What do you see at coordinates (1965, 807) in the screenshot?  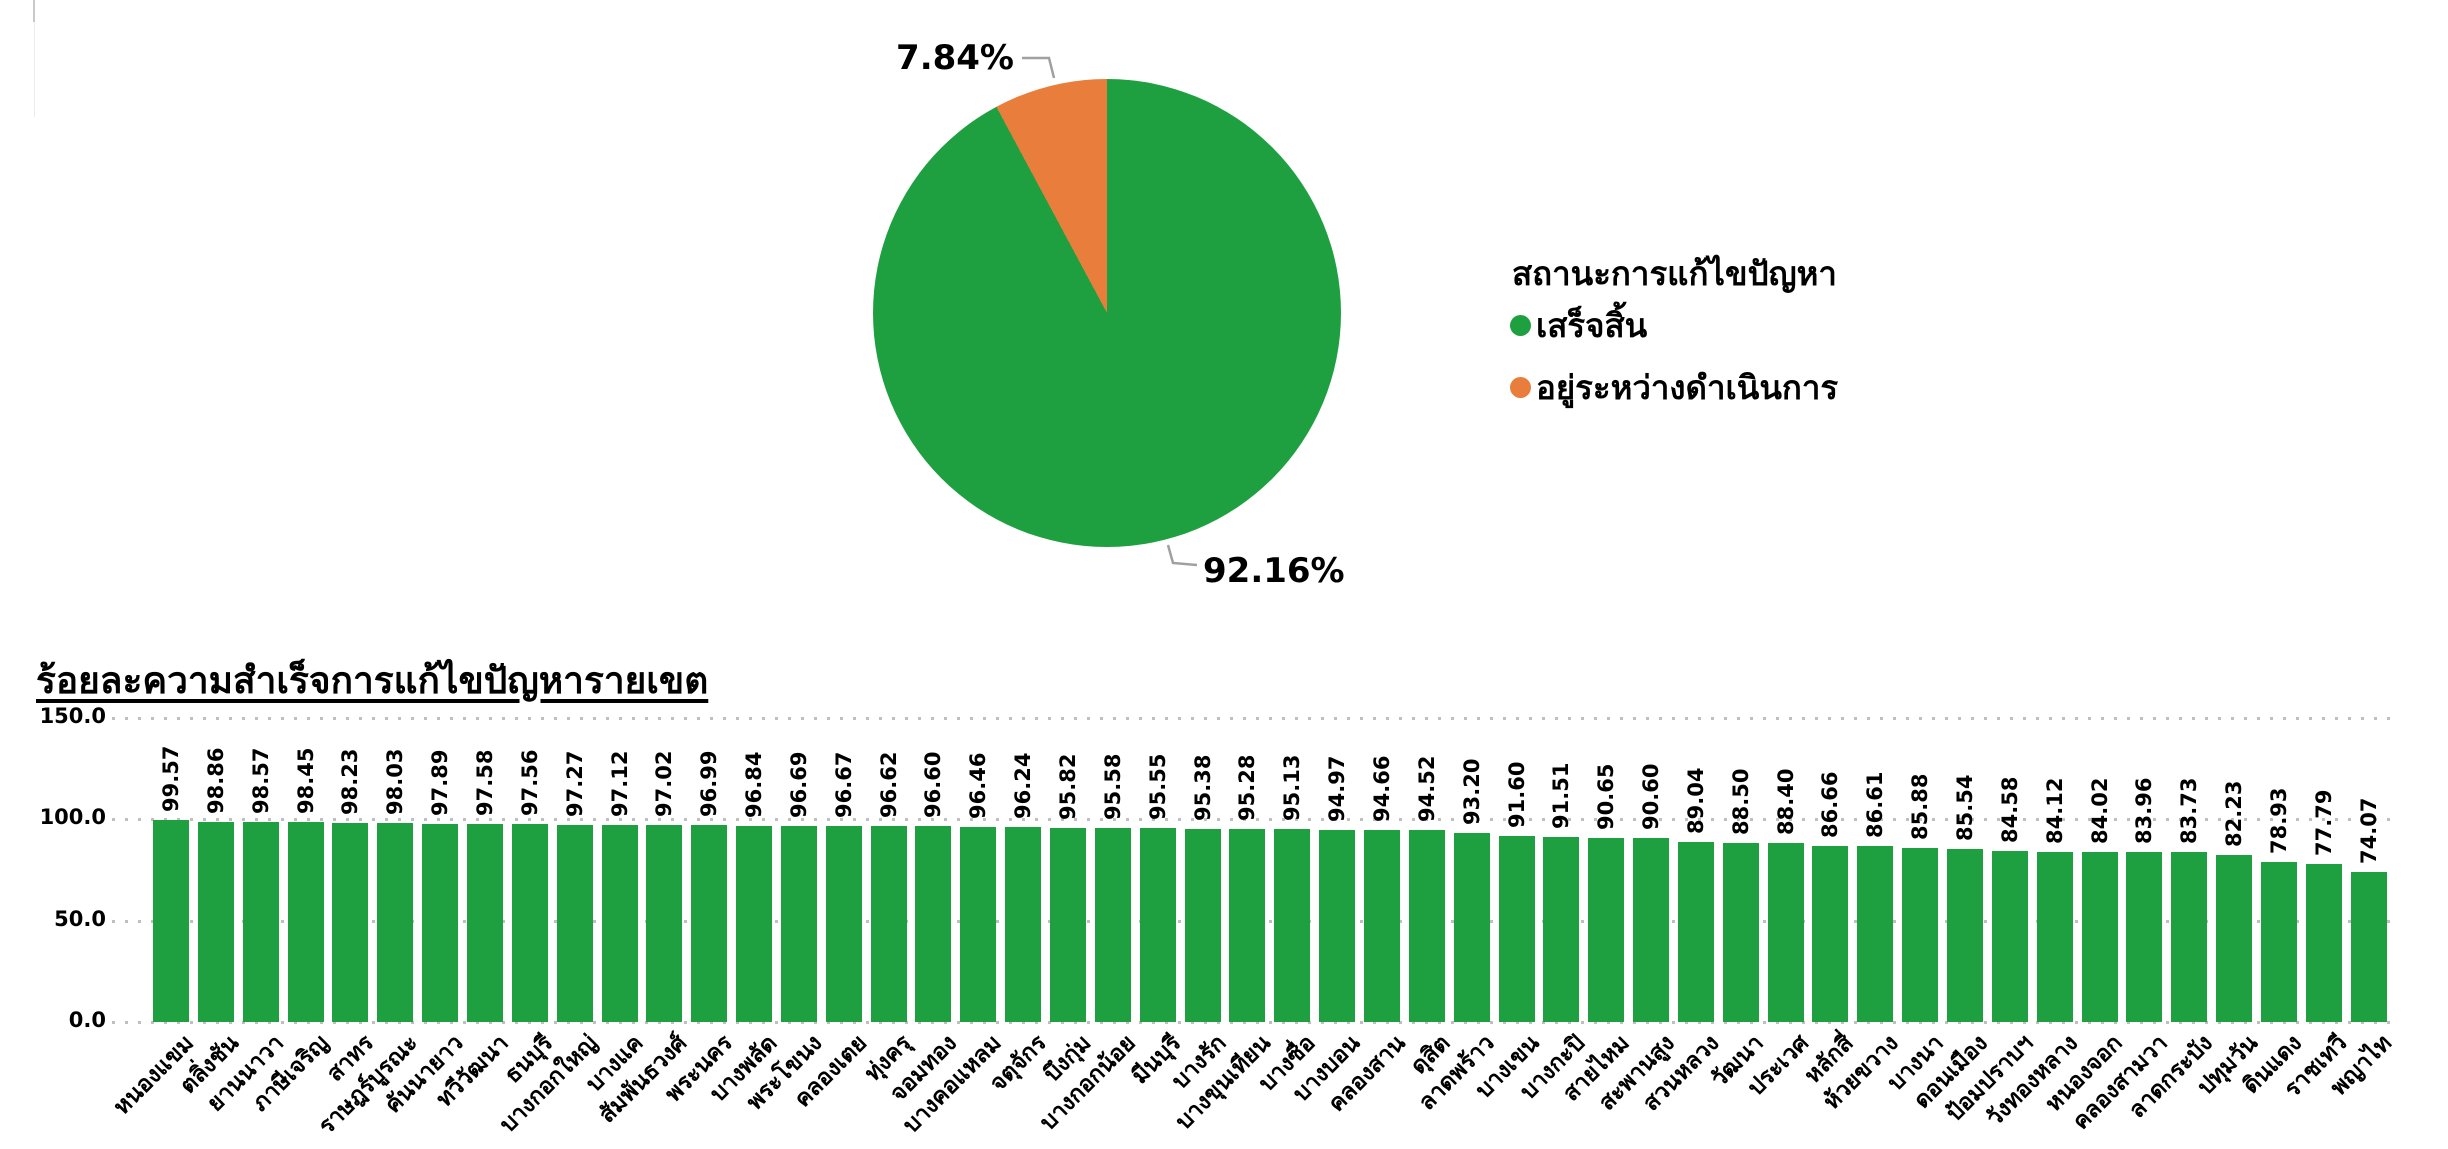 I see `bar-value-label: 85.54` at bounding box center [1965, 807].